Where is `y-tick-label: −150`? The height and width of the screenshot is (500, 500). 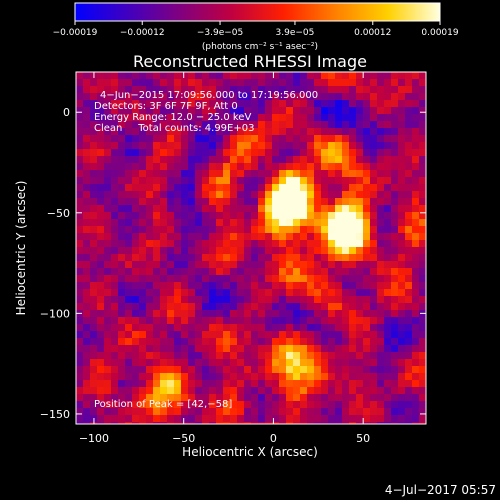 y-tick-label: −150 is located at coordinates (55, 414).